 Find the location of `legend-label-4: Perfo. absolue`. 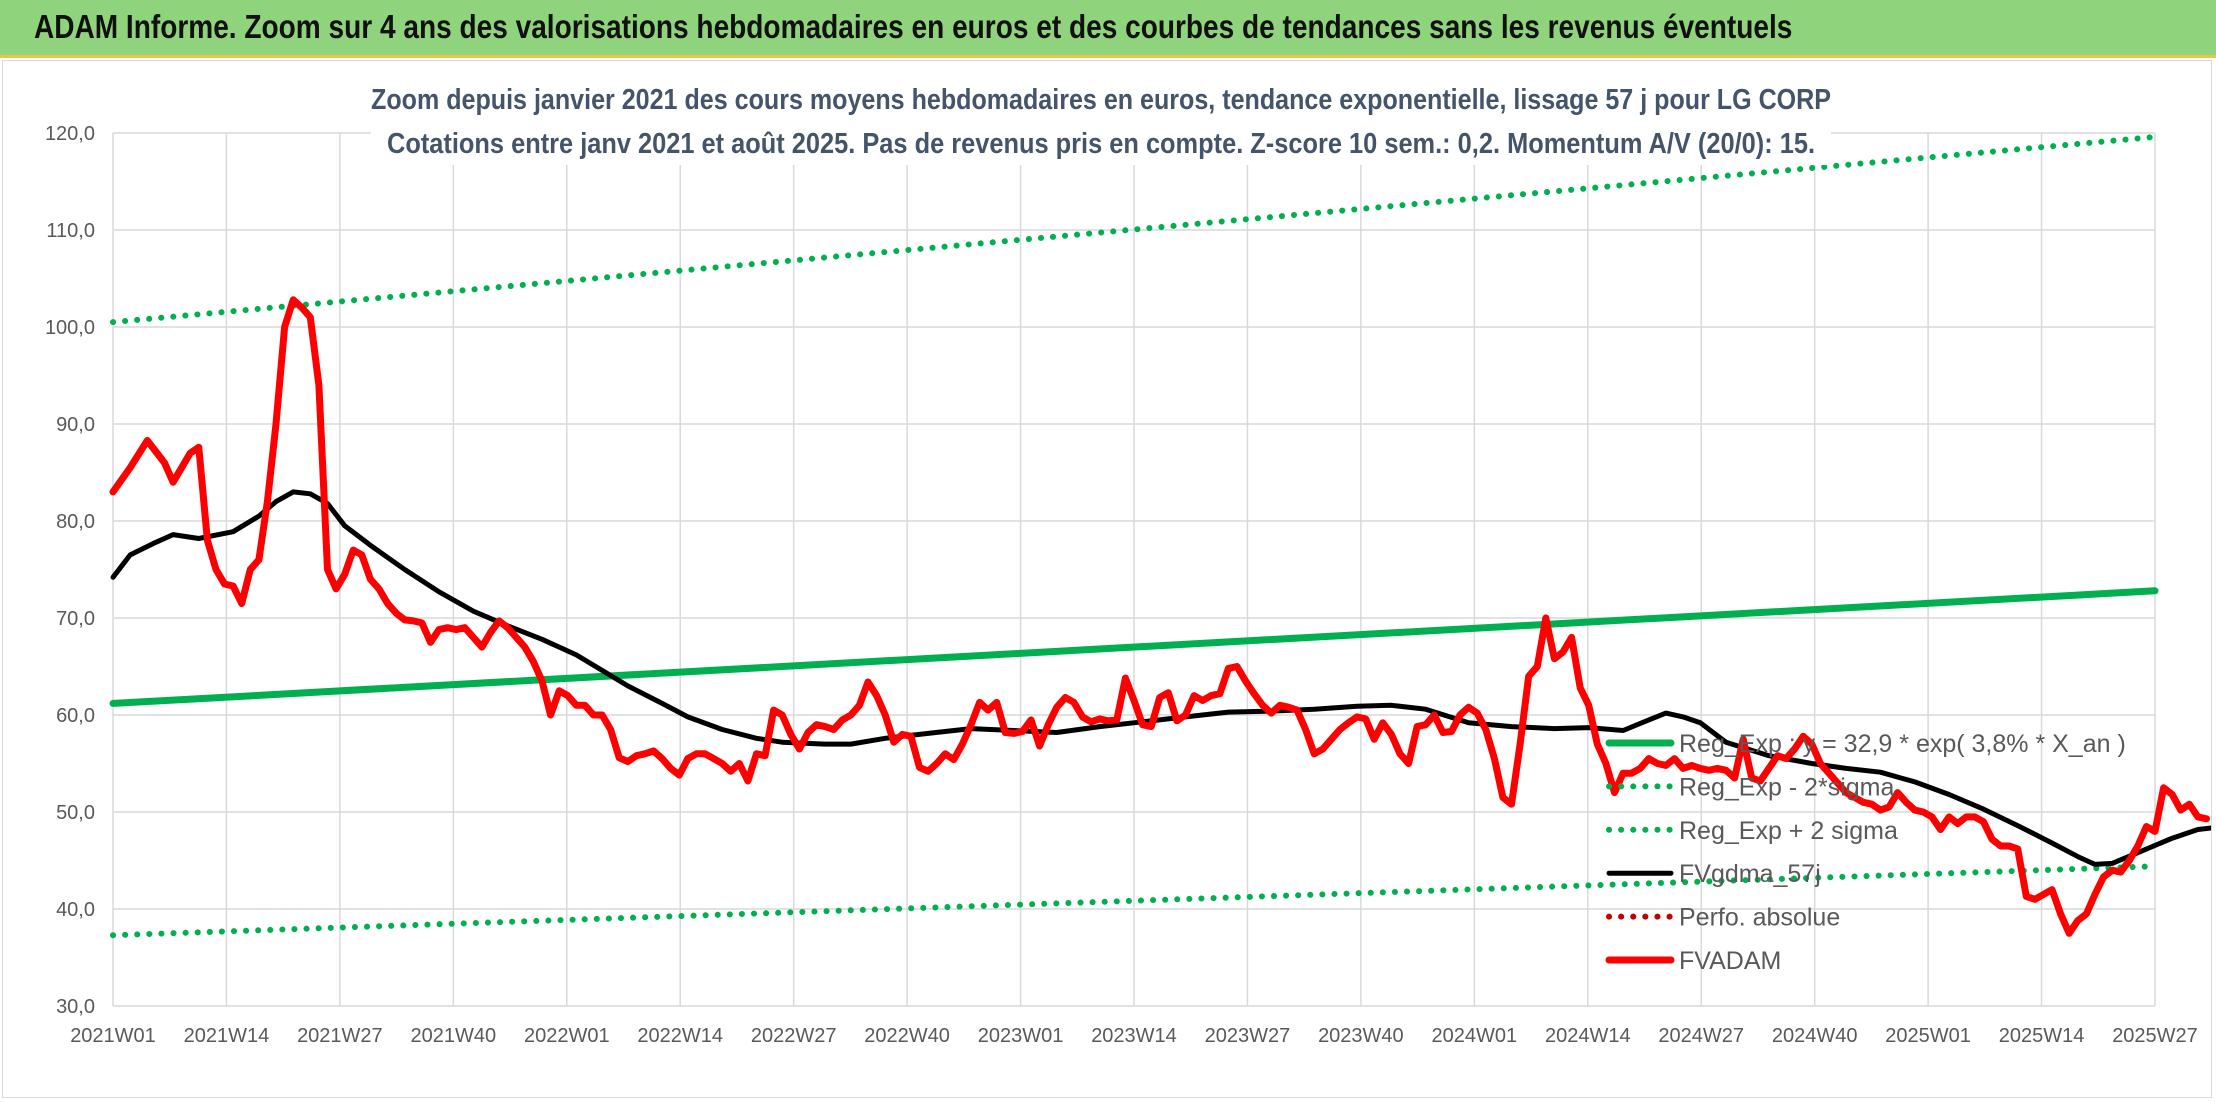

legend-label-4: Perfo. absolue is located at coordinates (1759, 918).